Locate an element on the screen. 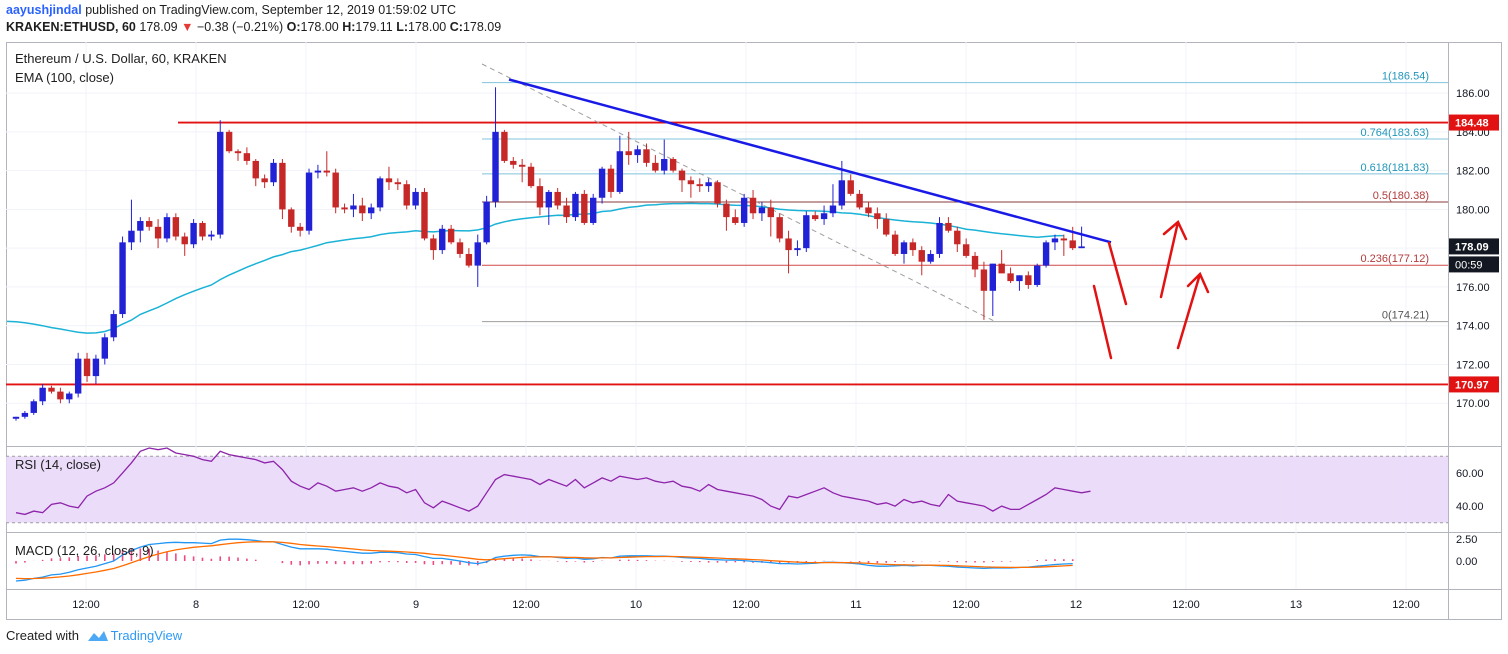  countdown-badge is located at coordinates (1474, 264).